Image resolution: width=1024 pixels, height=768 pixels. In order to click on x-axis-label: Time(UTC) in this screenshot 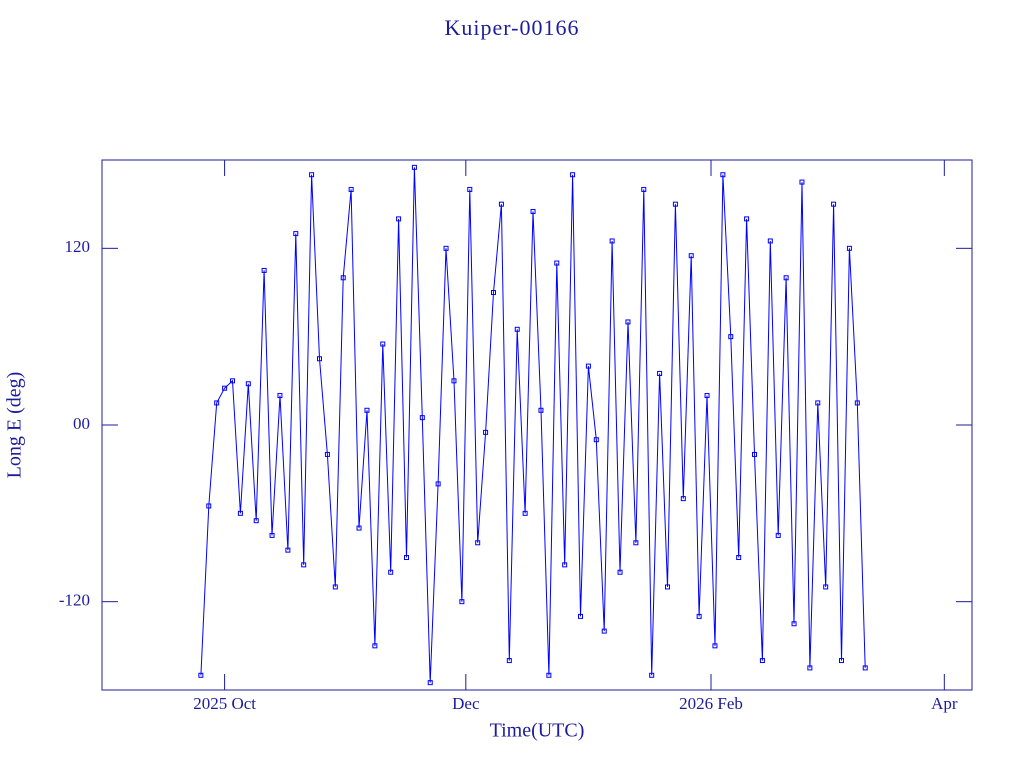, I will do `click(537, 731)`.